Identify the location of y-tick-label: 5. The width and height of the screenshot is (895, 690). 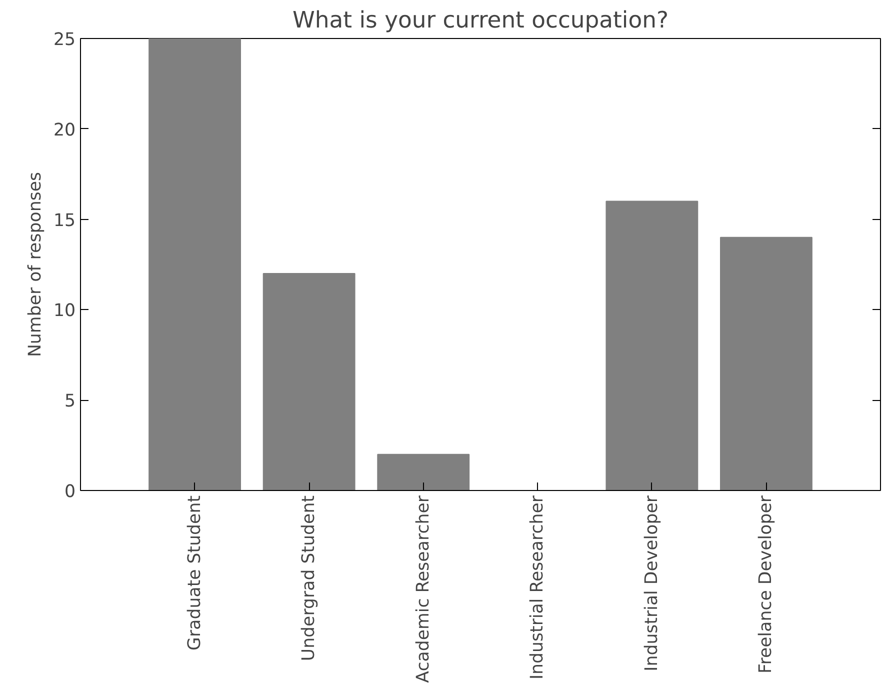
(70, 402).